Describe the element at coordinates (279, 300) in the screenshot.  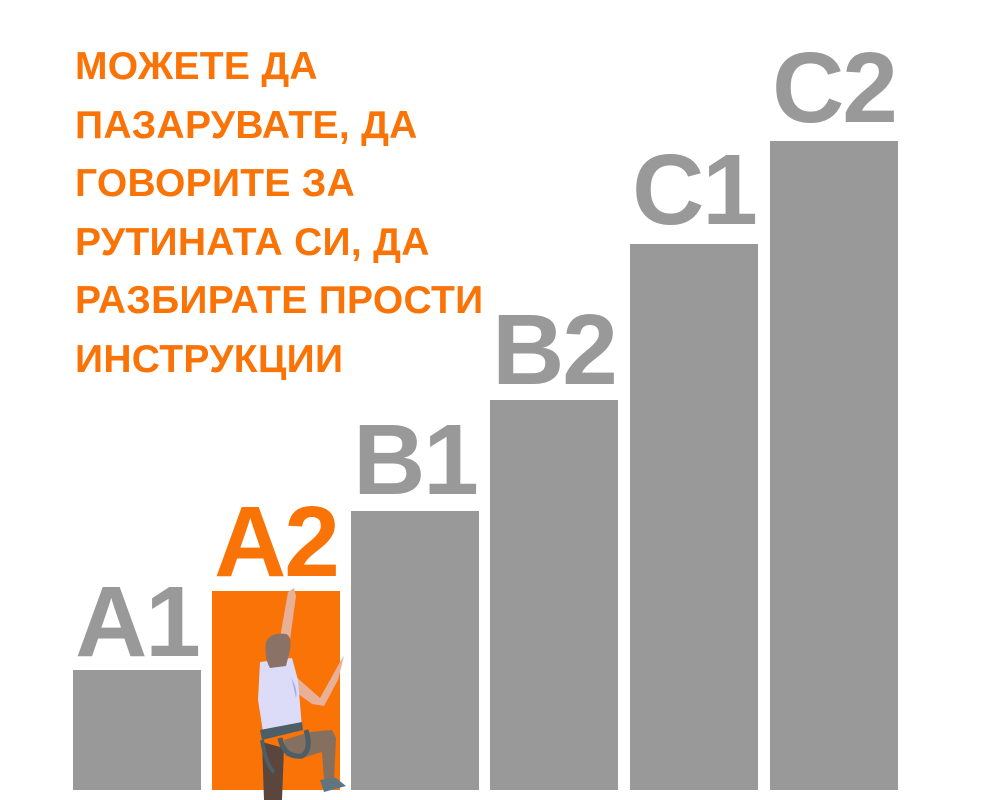
I see `headline-line: РАЗБИРАТЕ ПРОСТИ` at that location.